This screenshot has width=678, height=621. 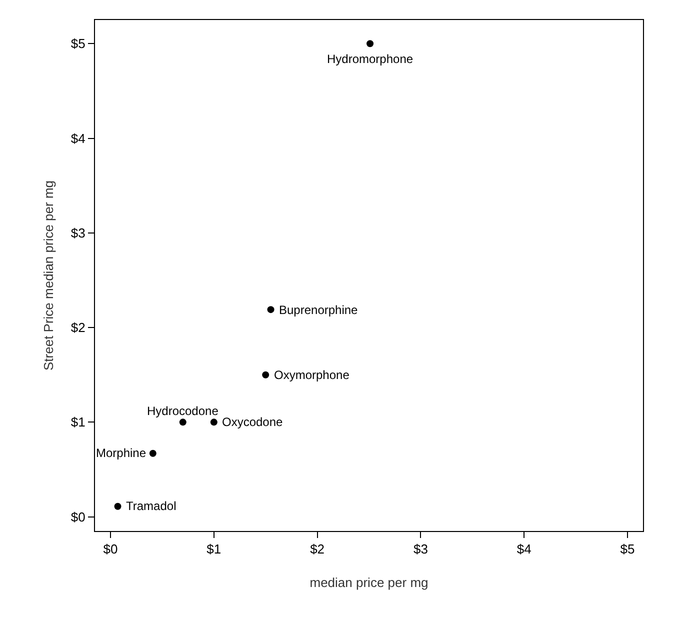 What do you see at coordinates (78, 422) in the screenshot?
I see `y-tick-label: $1` at bounding box center [78, 422].